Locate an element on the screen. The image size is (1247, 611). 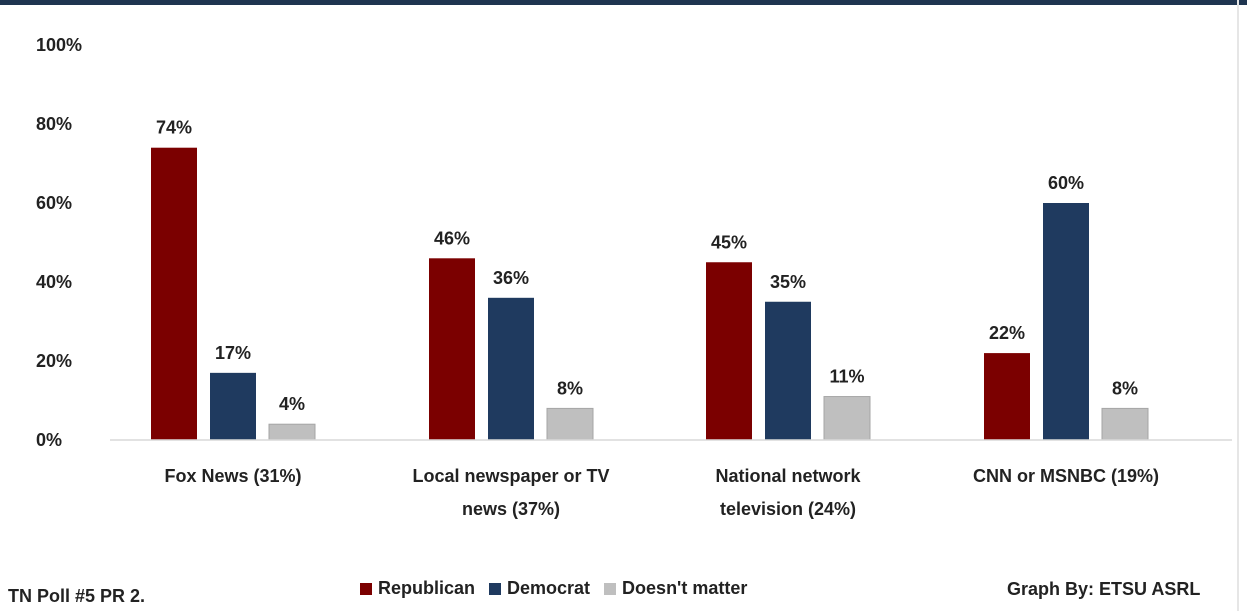
legend-swatch-republican is located at coordinates (366, 588).